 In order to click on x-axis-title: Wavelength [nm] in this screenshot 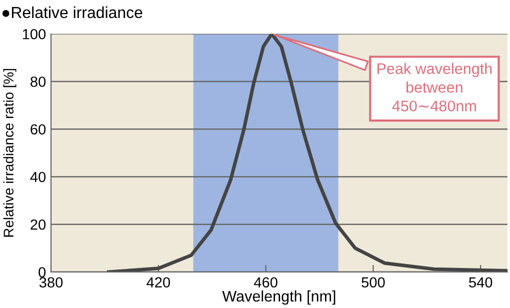, I will do `click(279, 297)`.